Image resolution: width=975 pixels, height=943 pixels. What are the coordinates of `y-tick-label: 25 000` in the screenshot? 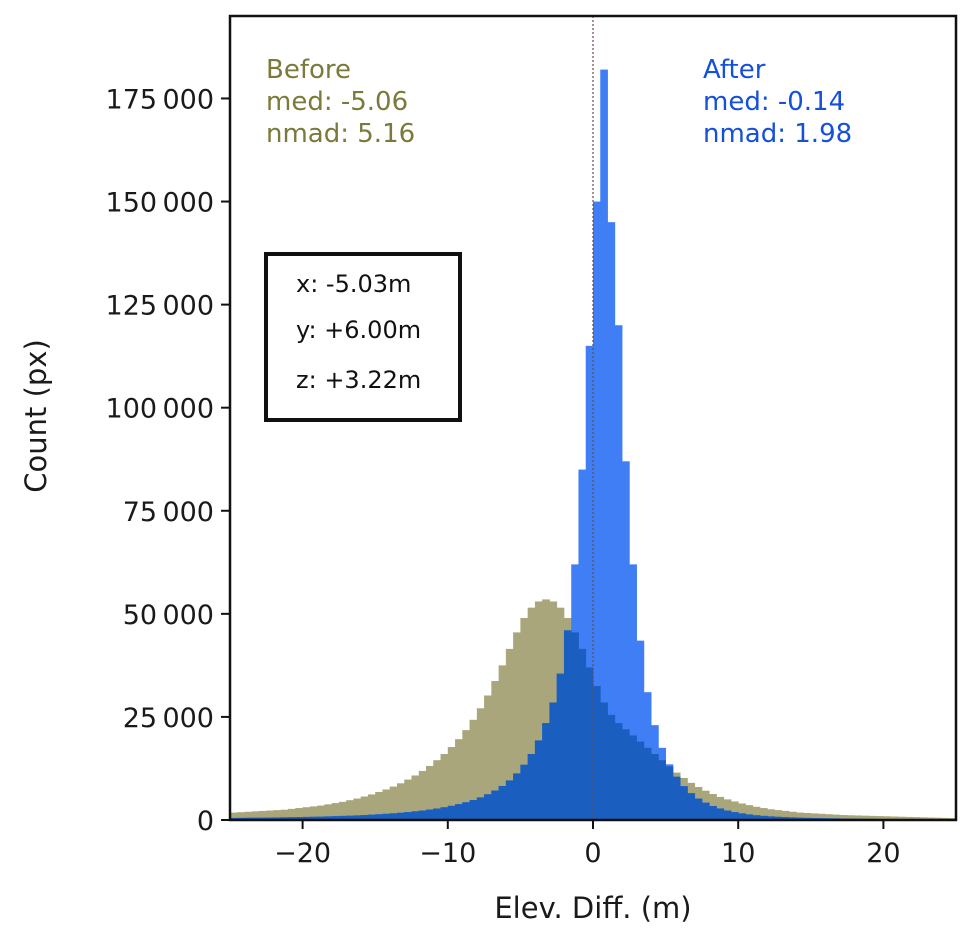 It's located at (168, 718).